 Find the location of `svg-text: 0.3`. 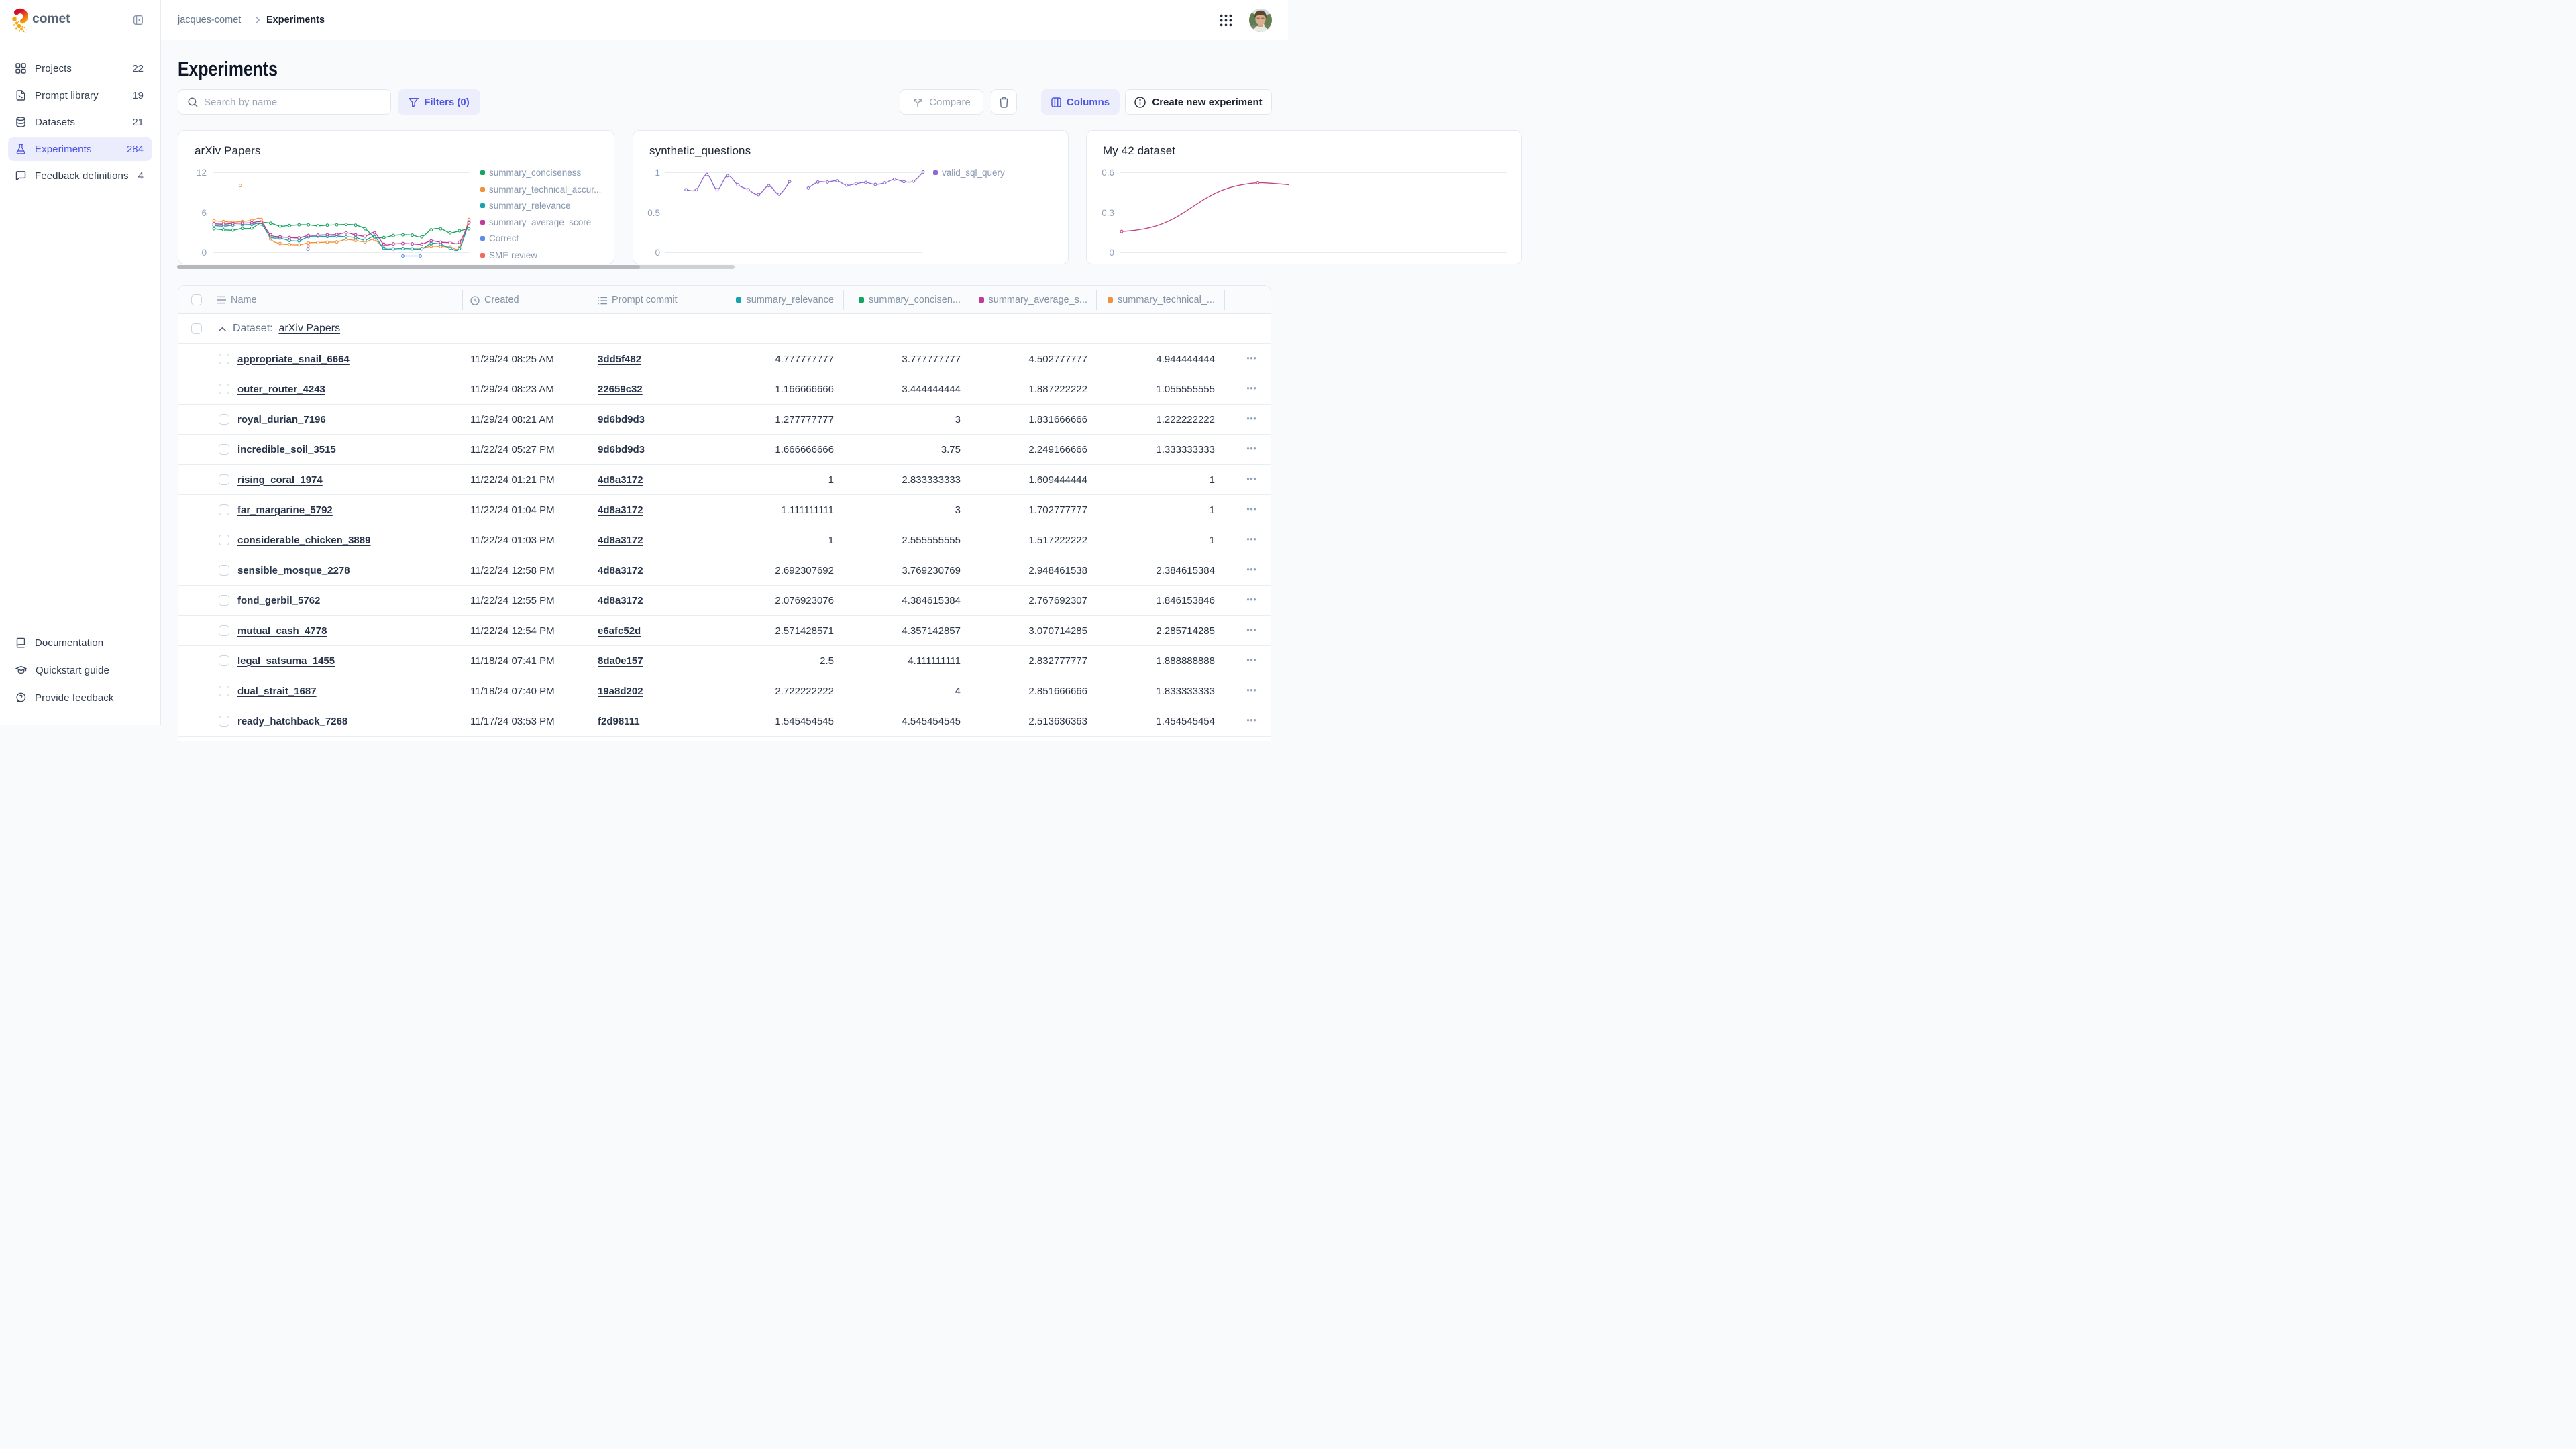

svg-text: 0.3 is located at coordinates (1108, 213).